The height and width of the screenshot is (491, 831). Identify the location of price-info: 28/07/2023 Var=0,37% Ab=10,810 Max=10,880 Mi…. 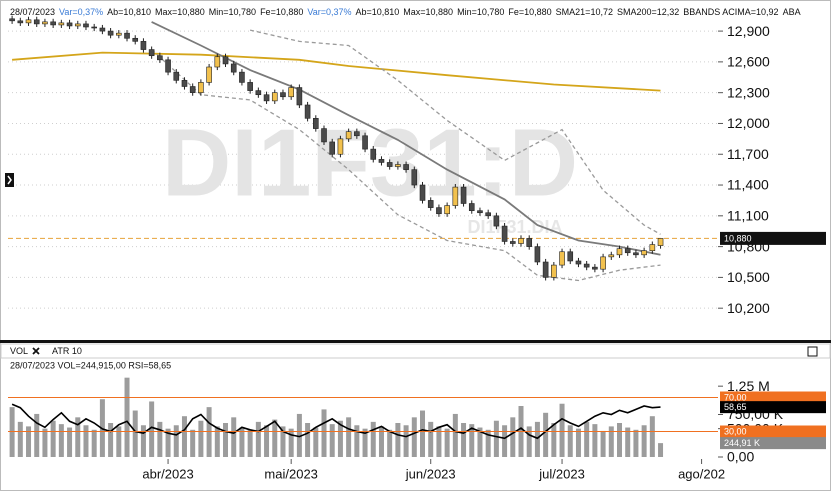
(405, 12).